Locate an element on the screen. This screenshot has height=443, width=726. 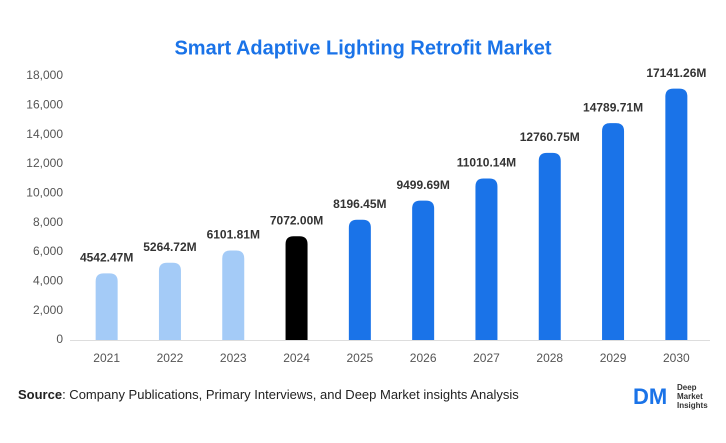
value-label: 6101.81M is located at coordinates (233, 235).